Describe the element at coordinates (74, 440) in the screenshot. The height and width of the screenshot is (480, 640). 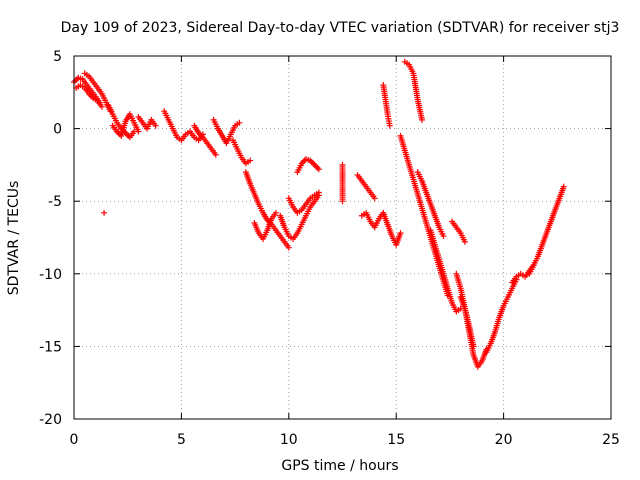
I see `x-tick-label: 0` at that location.